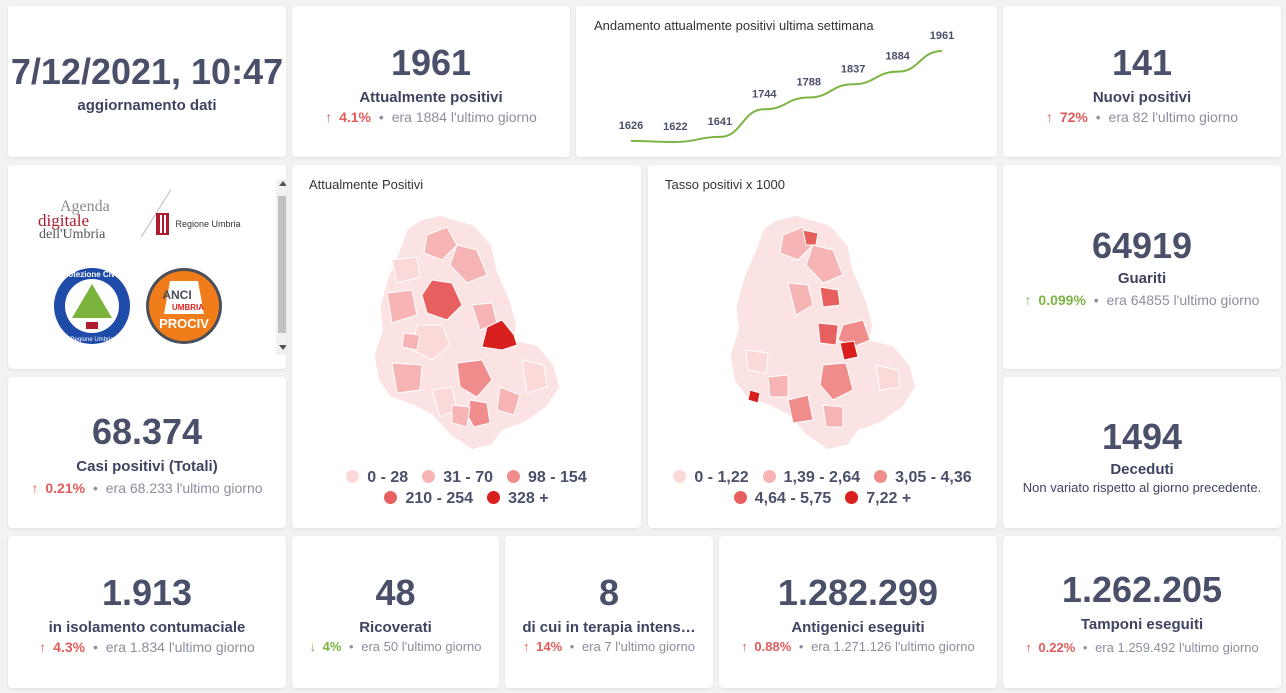  Describe the element at coordinates (1142, 62) in the screenshot. I see `nuovi-value: 141` at that location.